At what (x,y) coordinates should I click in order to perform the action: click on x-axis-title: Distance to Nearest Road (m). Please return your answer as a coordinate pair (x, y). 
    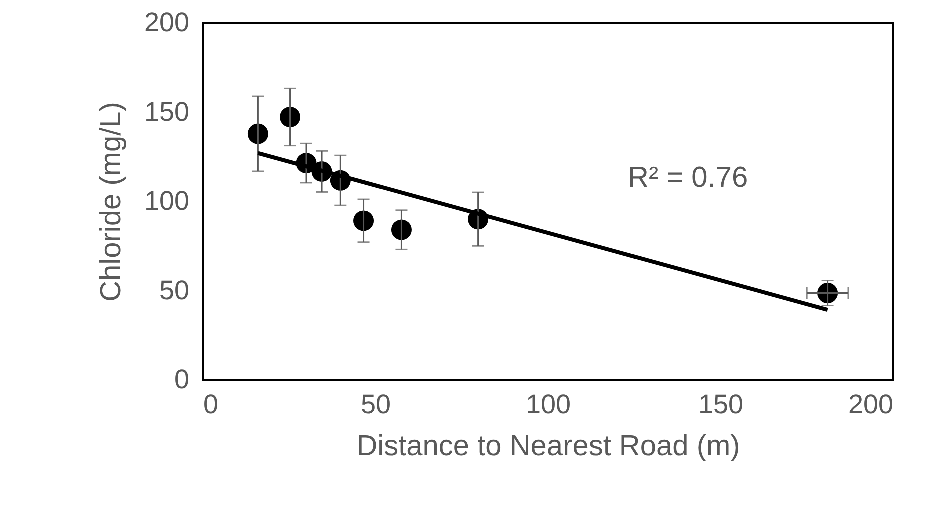
    Looking at the image, I should click on (548, 446).